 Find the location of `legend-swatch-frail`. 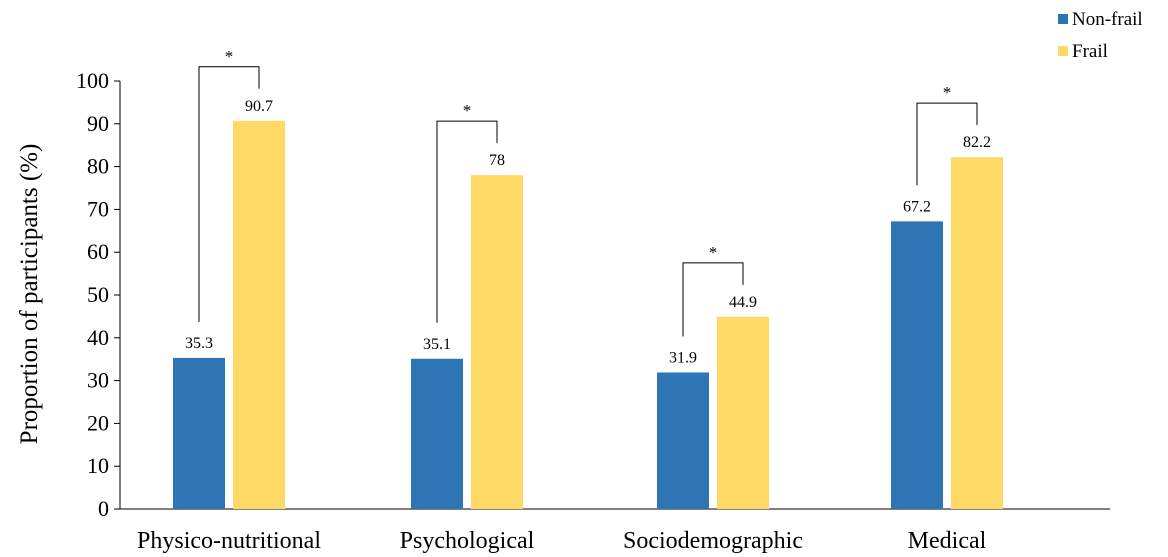

legend-swatch-frail is located at coordinates (1063, 51).